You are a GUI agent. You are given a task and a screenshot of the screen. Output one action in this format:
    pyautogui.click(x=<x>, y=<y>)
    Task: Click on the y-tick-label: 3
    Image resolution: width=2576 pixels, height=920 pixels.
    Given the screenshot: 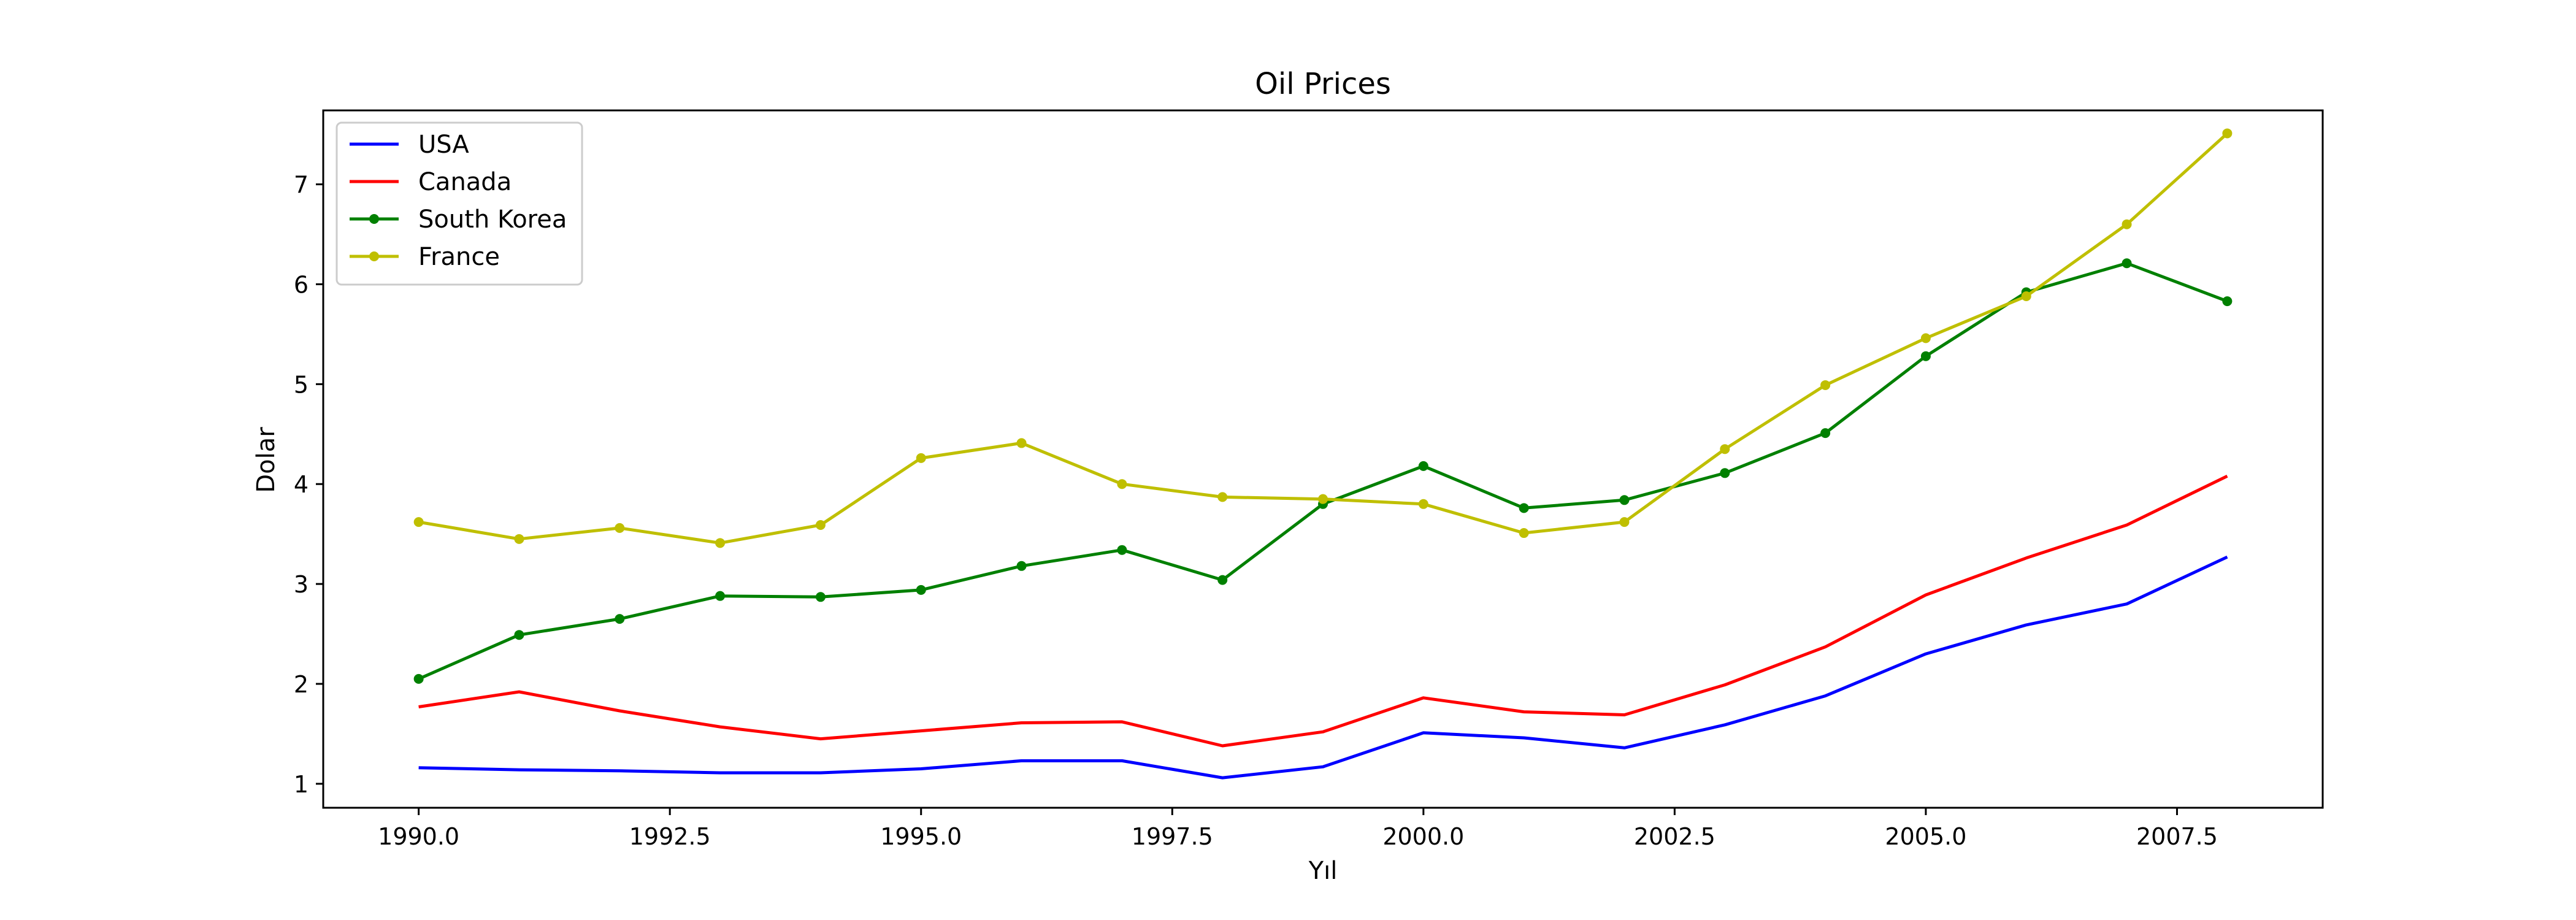 What is the action you would take?
    pyautogui.click(x=301, y=584)
    